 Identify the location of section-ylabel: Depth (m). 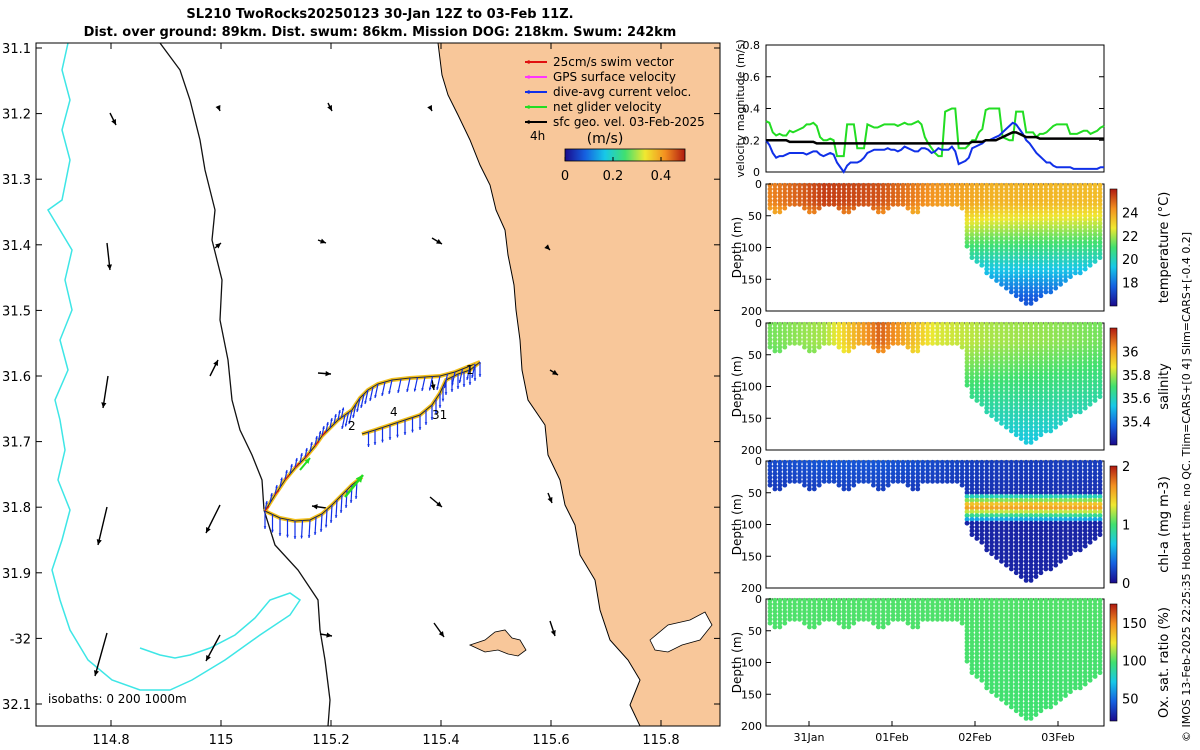
(737, 247).